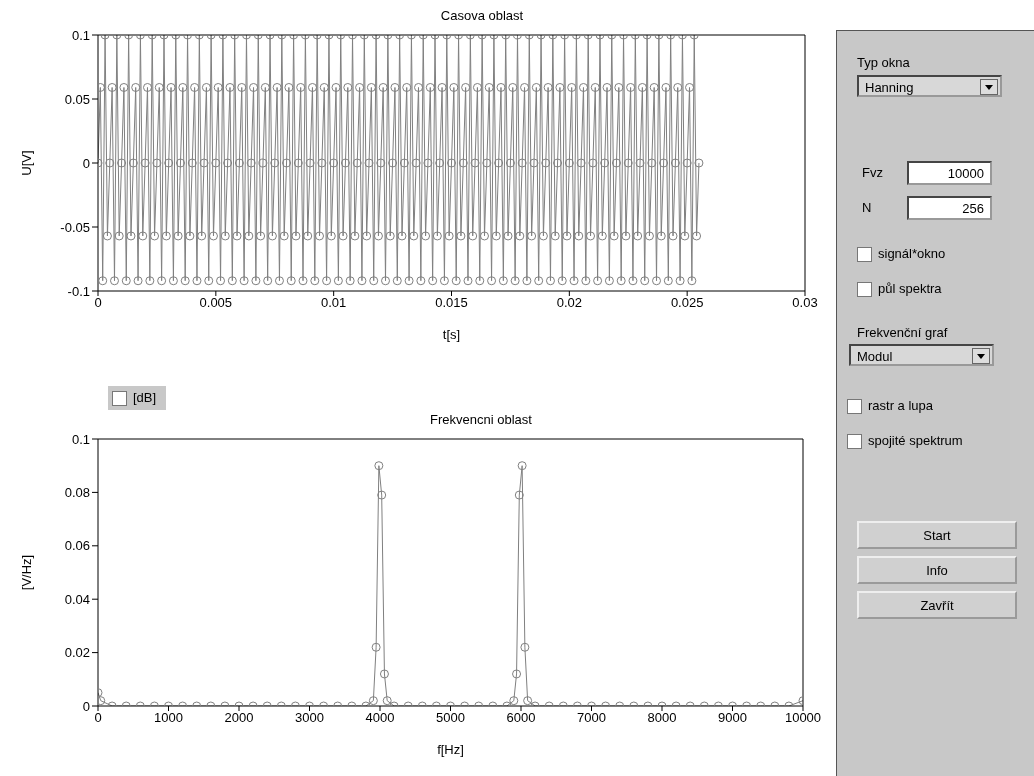 This screenshot has height=776, width=1034. Describe the element at coordinates (883, 63) in the screenshot. I see `text: Typ okna` at that location.